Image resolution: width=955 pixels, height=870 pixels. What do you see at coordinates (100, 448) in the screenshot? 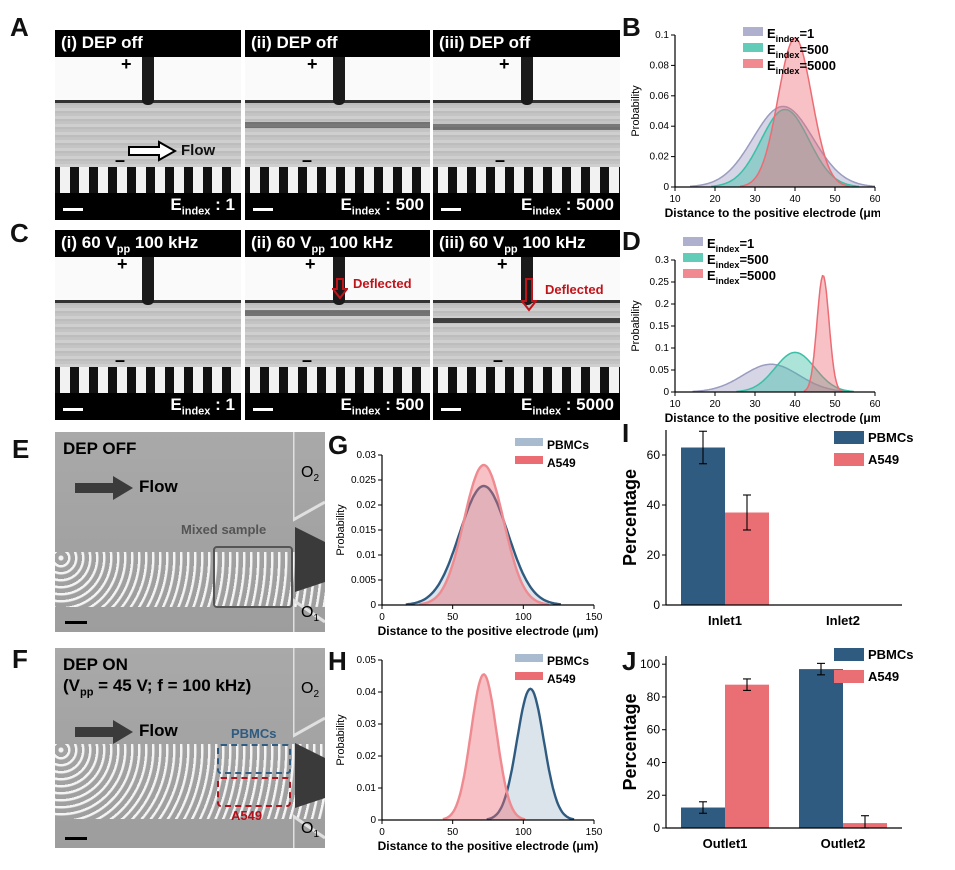
I see `photo-title: DEP OFF` at bounding box center [100, 448].